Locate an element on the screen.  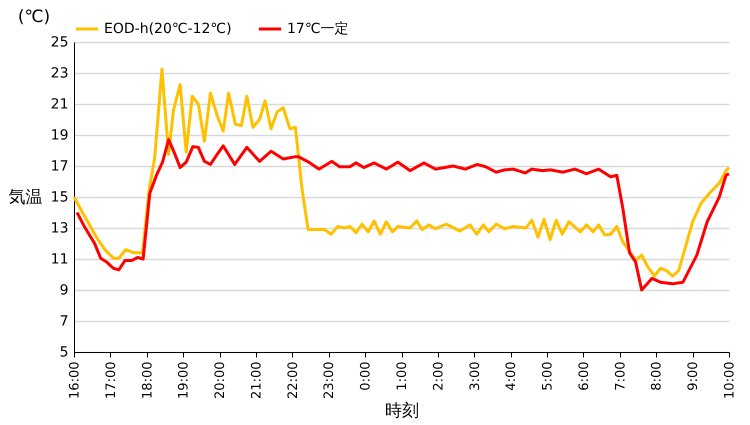
x-tick-label: 9:00 is located at coordinates (694, 376).